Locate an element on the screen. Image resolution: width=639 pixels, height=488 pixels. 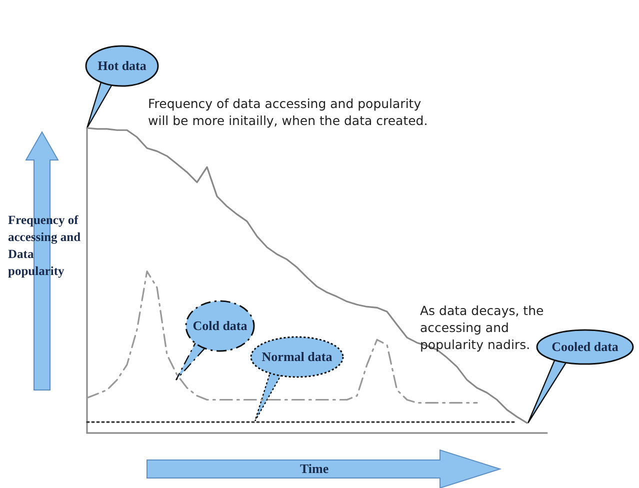
annotation: Cold data is located at coordinates (220, 326).